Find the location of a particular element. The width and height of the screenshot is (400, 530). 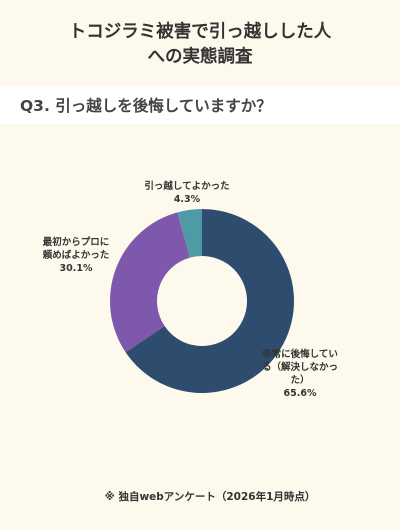

slice-label-regret-line3: た） is located at coordinates (300, 380).